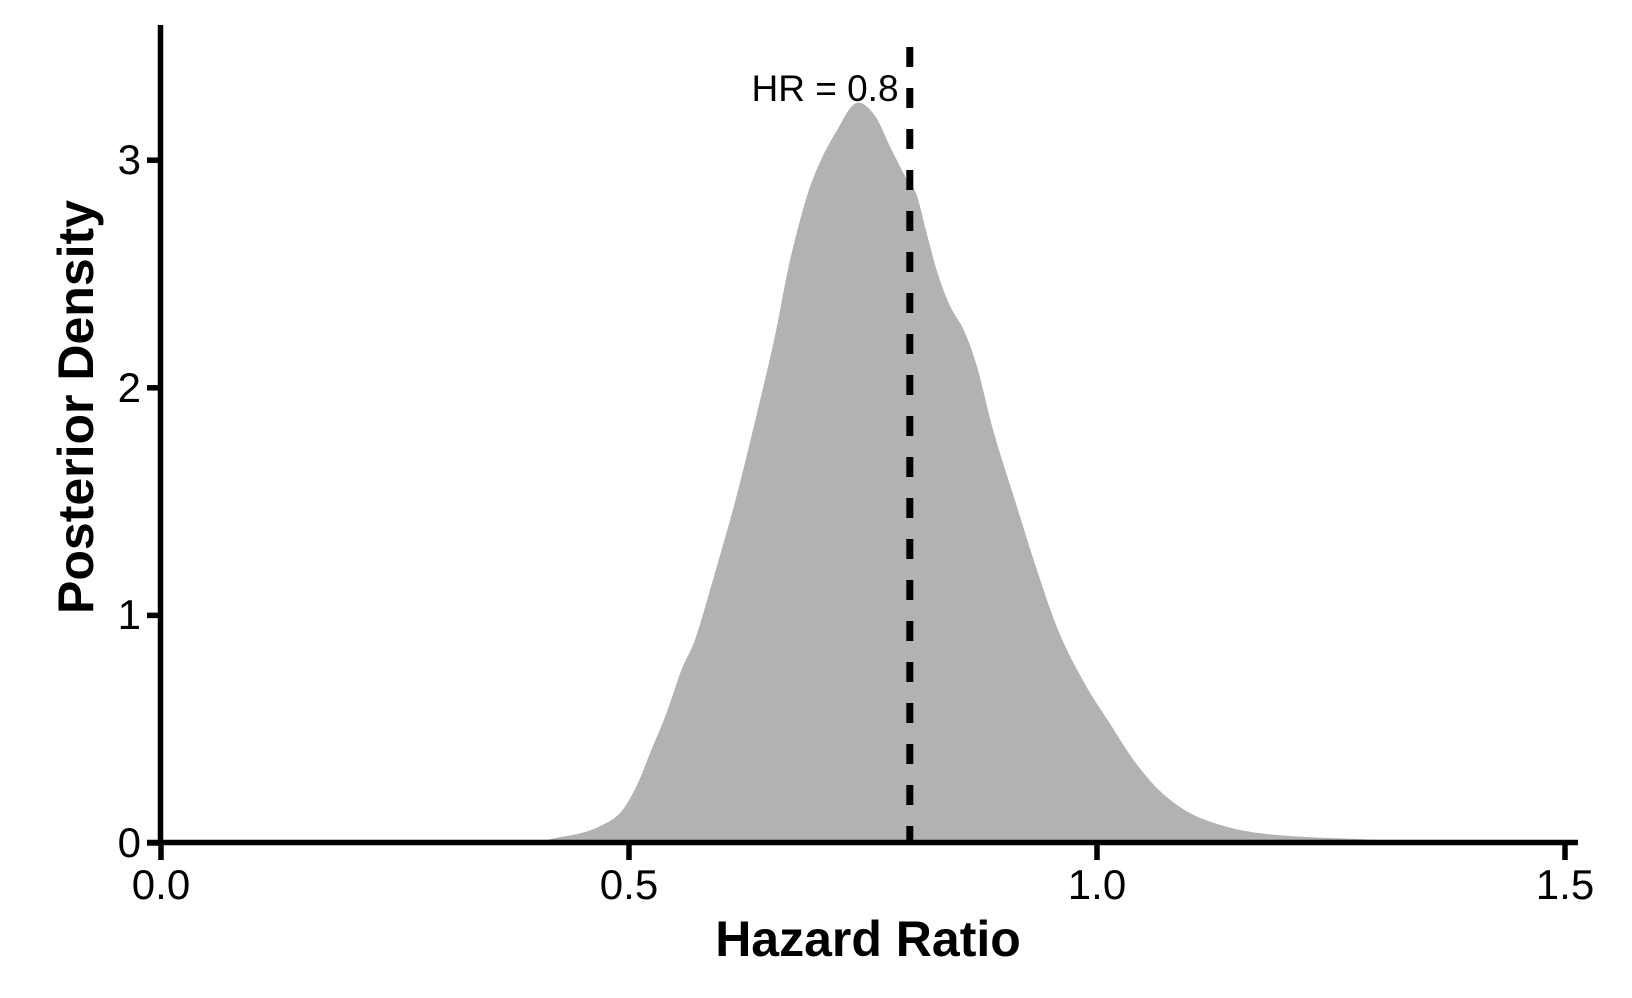  What do you see at coordinates (1565, 884) in the screenshot?
I see `x-tick-label: 1.5` at bounding box center [1565, 884].